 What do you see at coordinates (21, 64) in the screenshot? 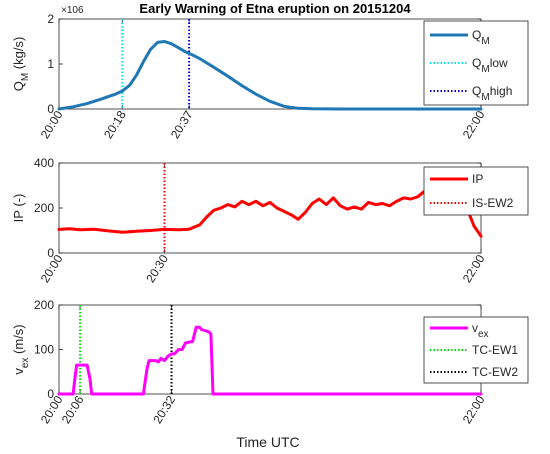
I see `y-axis-label: QM (kg/s)` at bounding box center [21, 64].